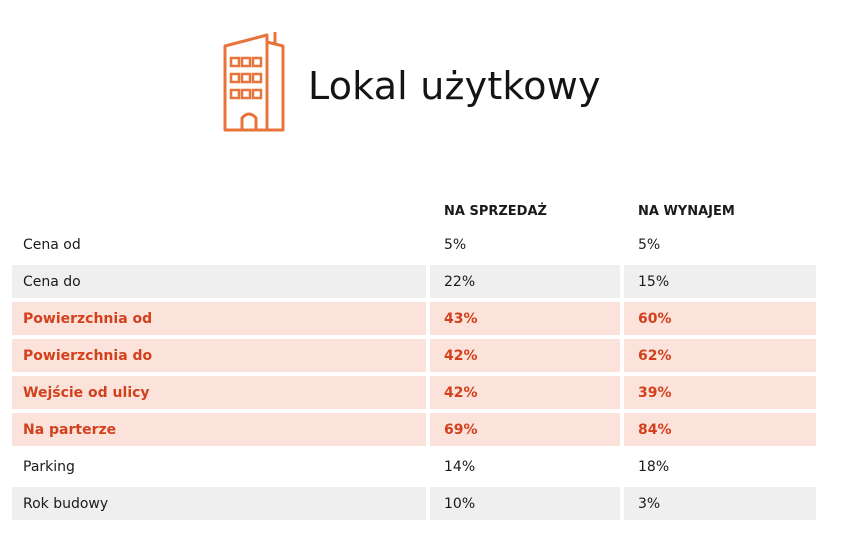  I want to click on table-row: Parking 14% 18%, so click(416, 466).